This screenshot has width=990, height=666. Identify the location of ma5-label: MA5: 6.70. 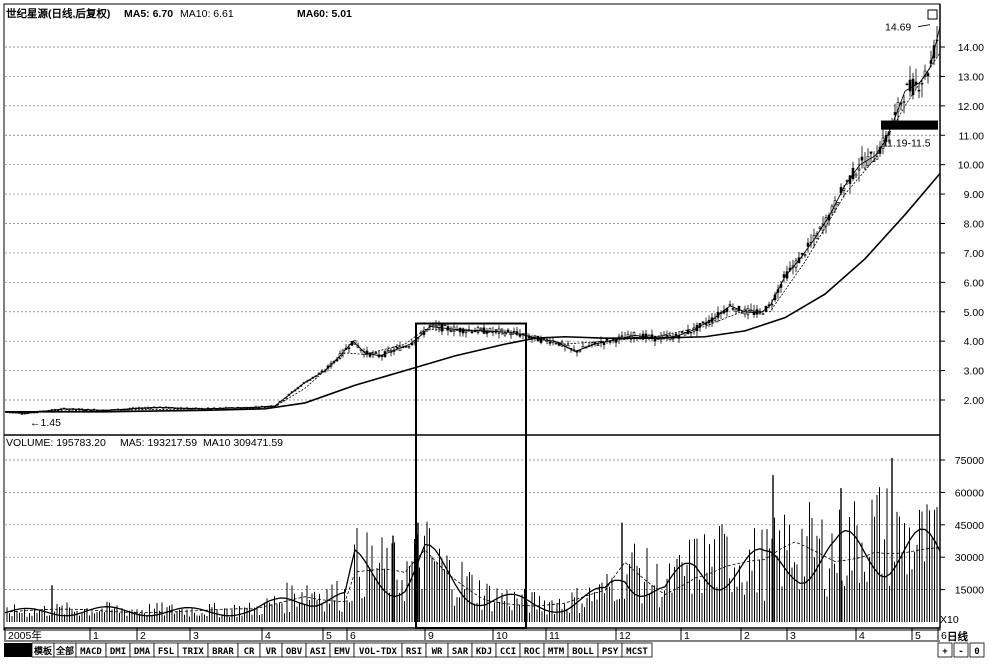
(148, 14).